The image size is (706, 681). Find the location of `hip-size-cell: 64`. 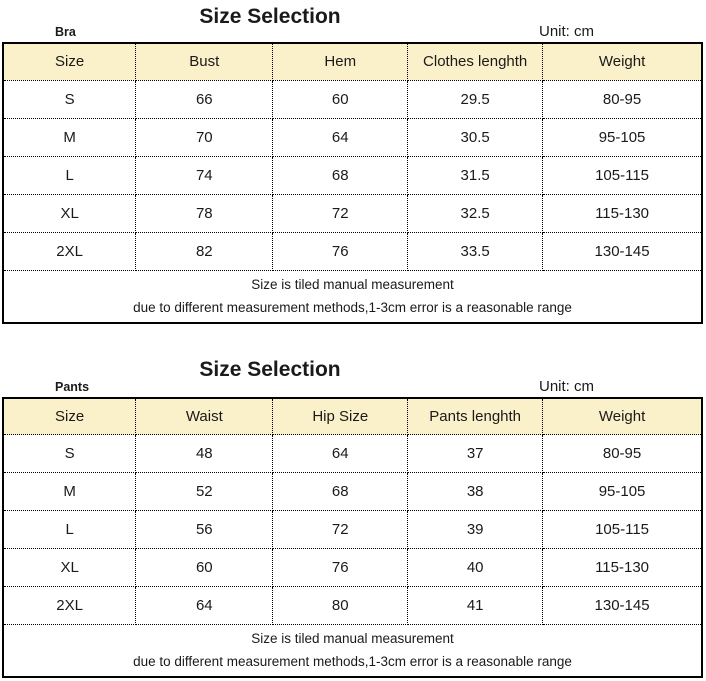

hip-size-cell: 64 is located at coordinates (340, 453).